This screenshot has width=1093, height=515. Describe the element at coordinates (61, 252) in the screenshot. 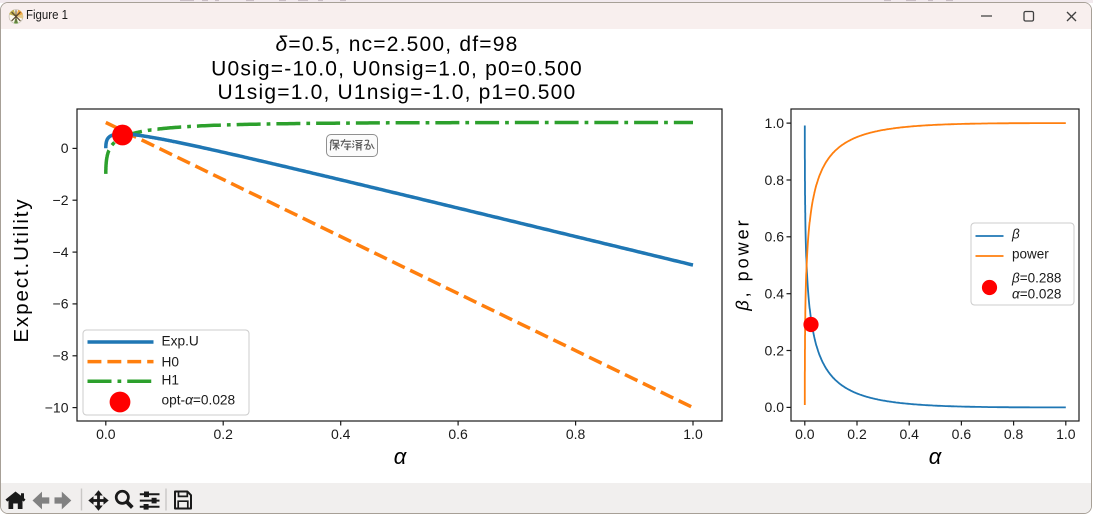

I see `svg-text: −4` at that location.